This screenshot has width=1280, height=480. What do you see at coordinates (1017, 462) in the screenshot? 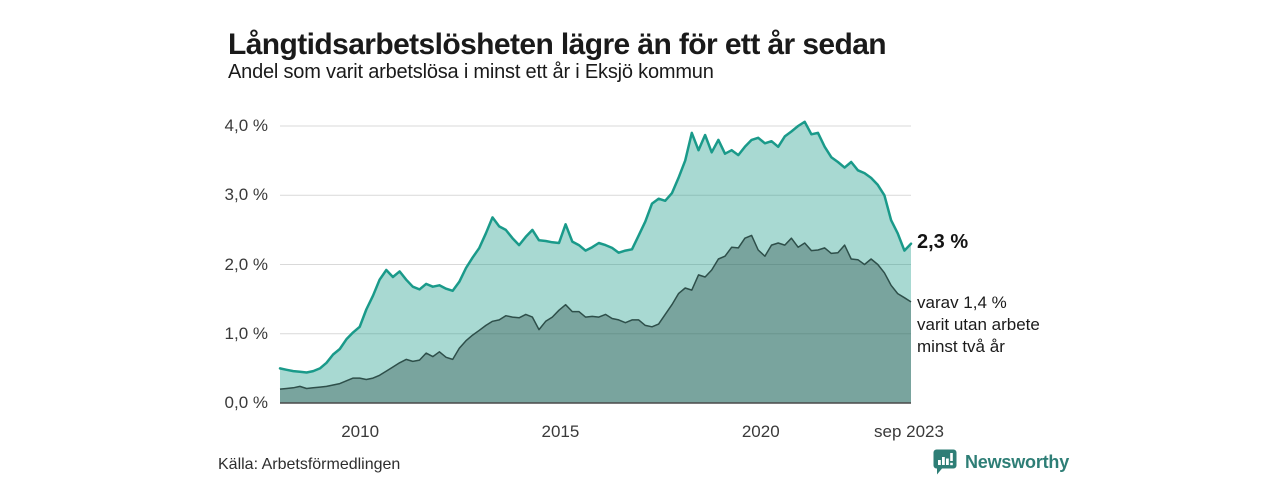
I see `newsworthy-wordmark: Newsworthy` at bounding box center [1017, 462].